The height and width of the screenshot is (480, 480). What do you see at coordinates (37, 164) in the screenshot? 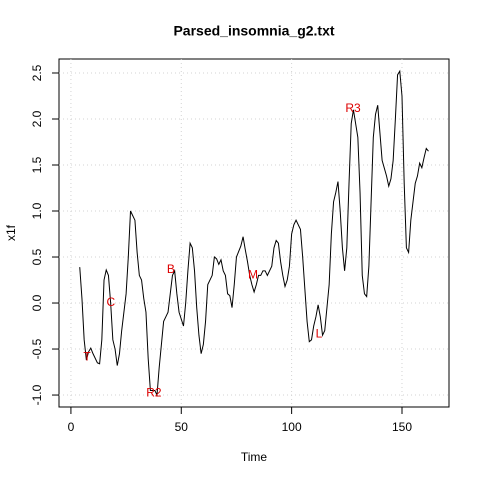
I see `y-tick-label: 1.5` at bounding box center [37, 164].